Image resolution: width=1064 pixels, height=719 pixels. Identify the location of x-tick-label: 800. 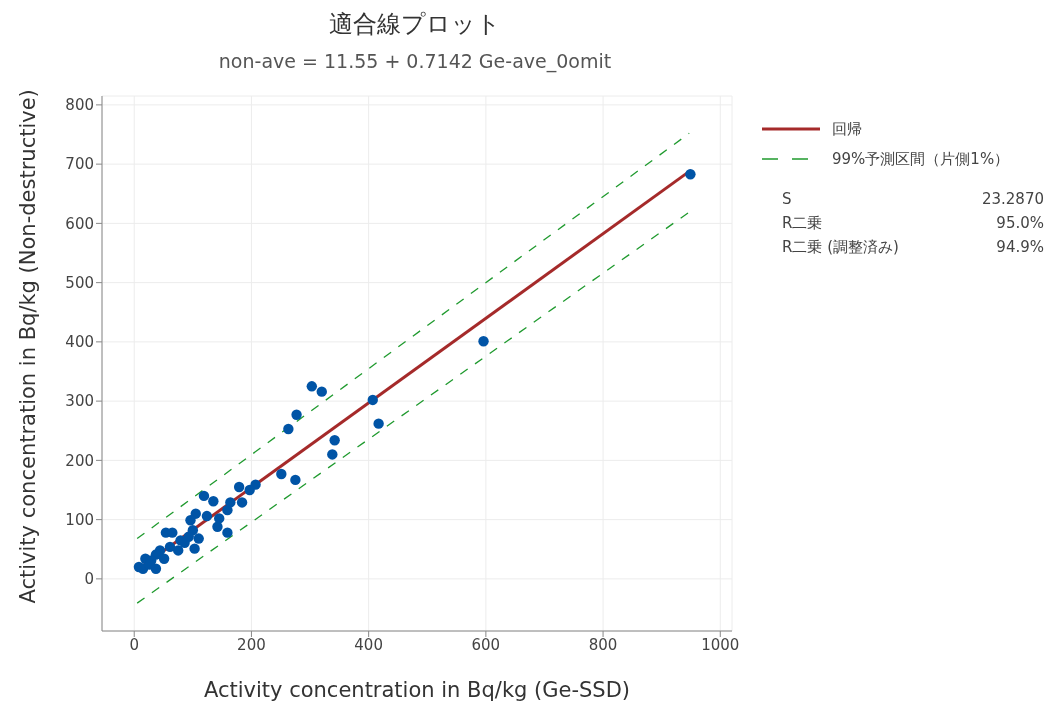
(603, 644).